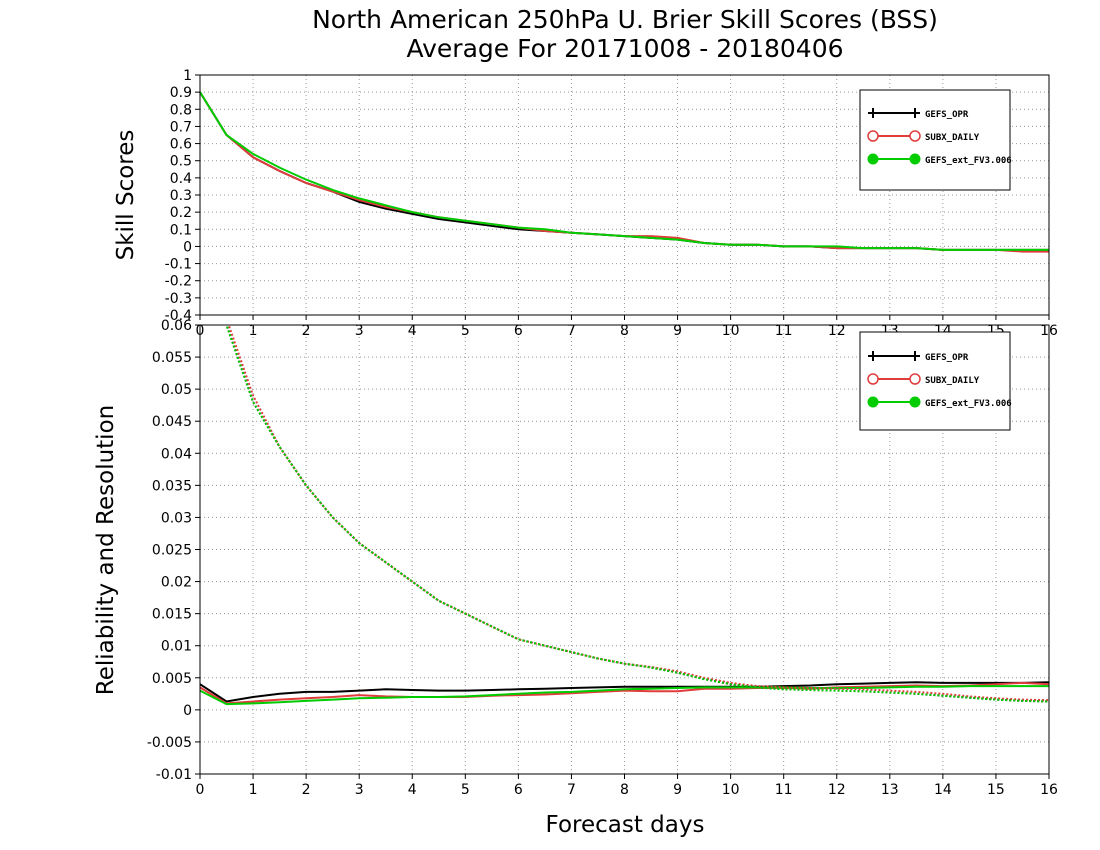 The image size is (1100, 850). I want to click on bottom-panel-legend: GEFS_OPR SUBX_DAILY GEFS_ext_FV3.006, so click(935, 381).